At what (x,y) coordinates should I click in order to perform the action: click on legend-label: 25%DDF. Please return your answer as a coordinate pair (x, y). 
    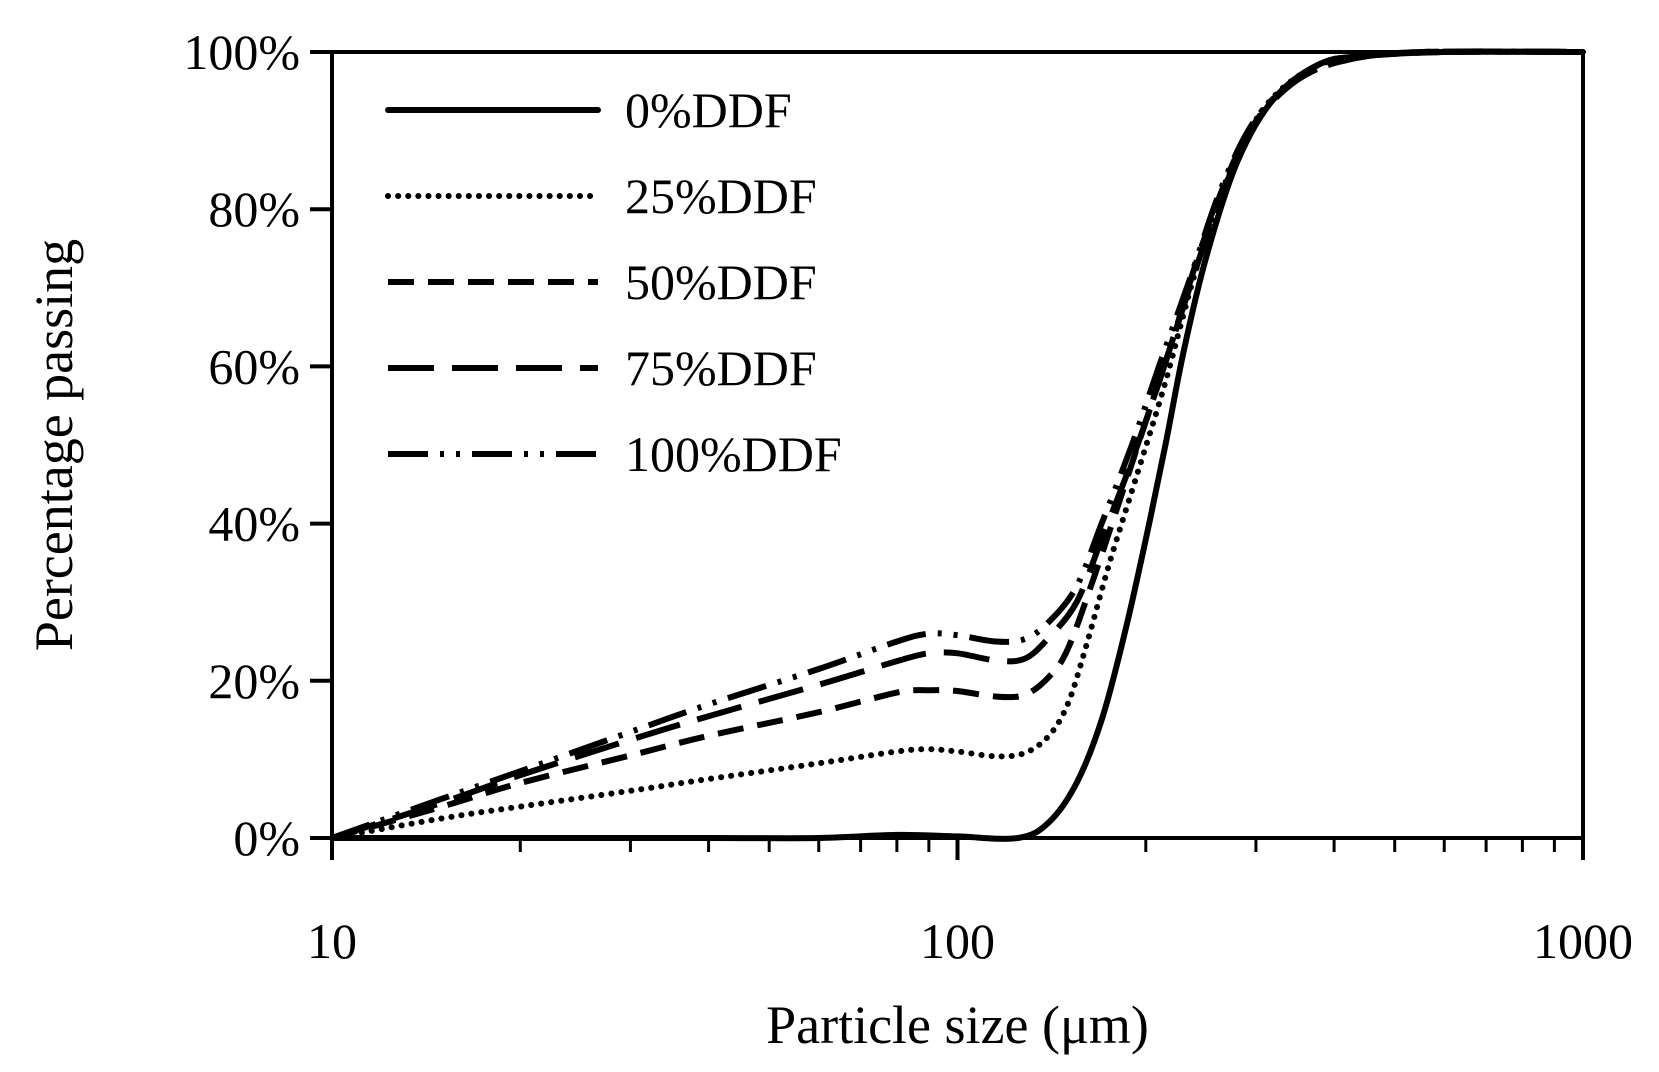
    Looking at the image, I should click on (721, 196).